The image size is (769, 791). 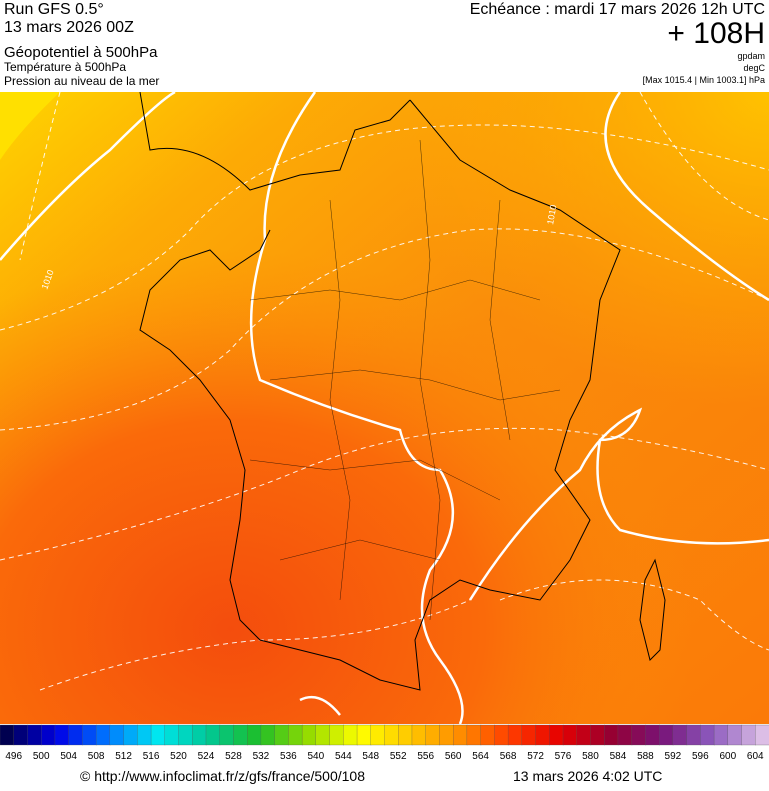 I want to click on colorbar-label: 524, so click(x=206, y=756).